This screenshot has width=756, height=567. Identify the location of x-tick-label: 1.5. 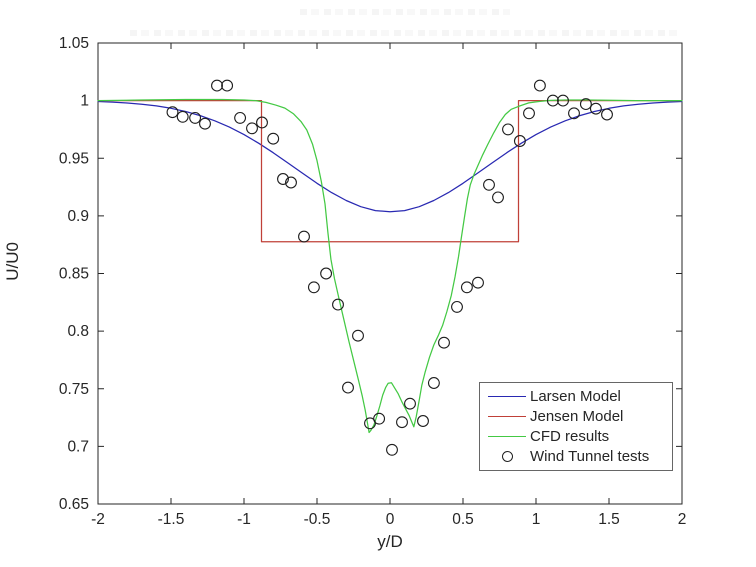
(609, 519).